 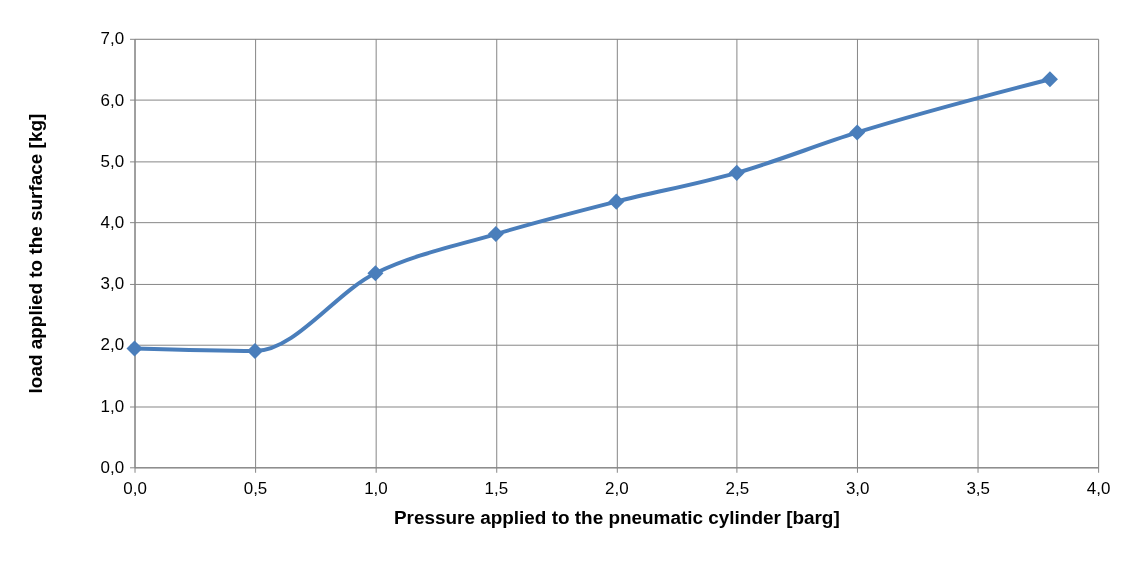 What do you see at coordinates (112, 222) in the screenshot?
I see `y-tick-label: 4,0` at bounding box center [112, 222].